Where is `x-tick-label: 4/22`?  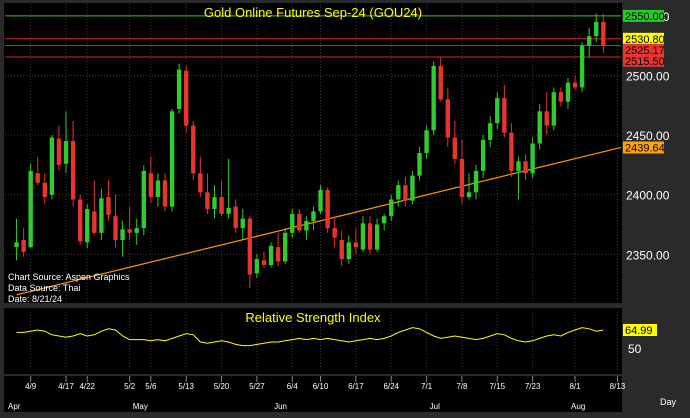
x-tick-label: 4/22 is located at coordinates (87, 386).